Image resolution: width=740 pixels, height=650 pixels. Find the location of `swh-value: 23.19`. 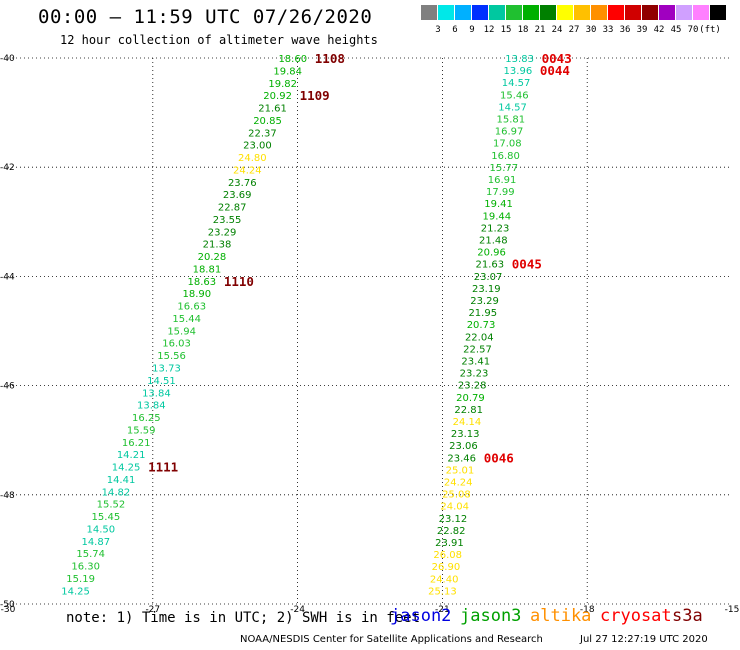

swh-value: 23.19 is located at coordinates (486, 289).